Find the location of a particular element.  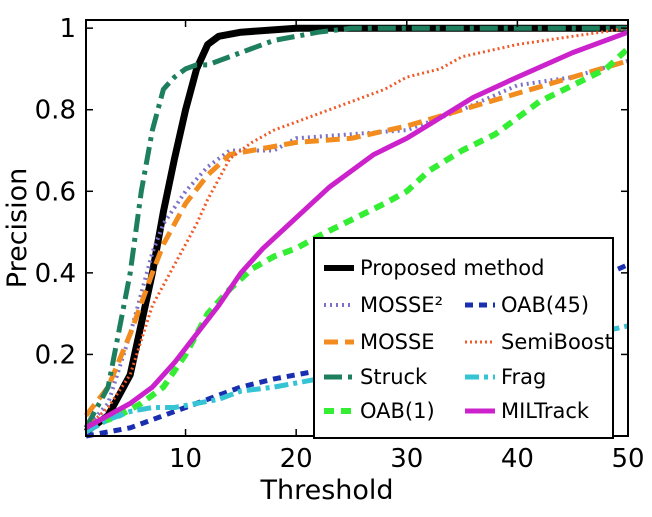

legend-label: MILTrack is located at coordinates (545, 411).